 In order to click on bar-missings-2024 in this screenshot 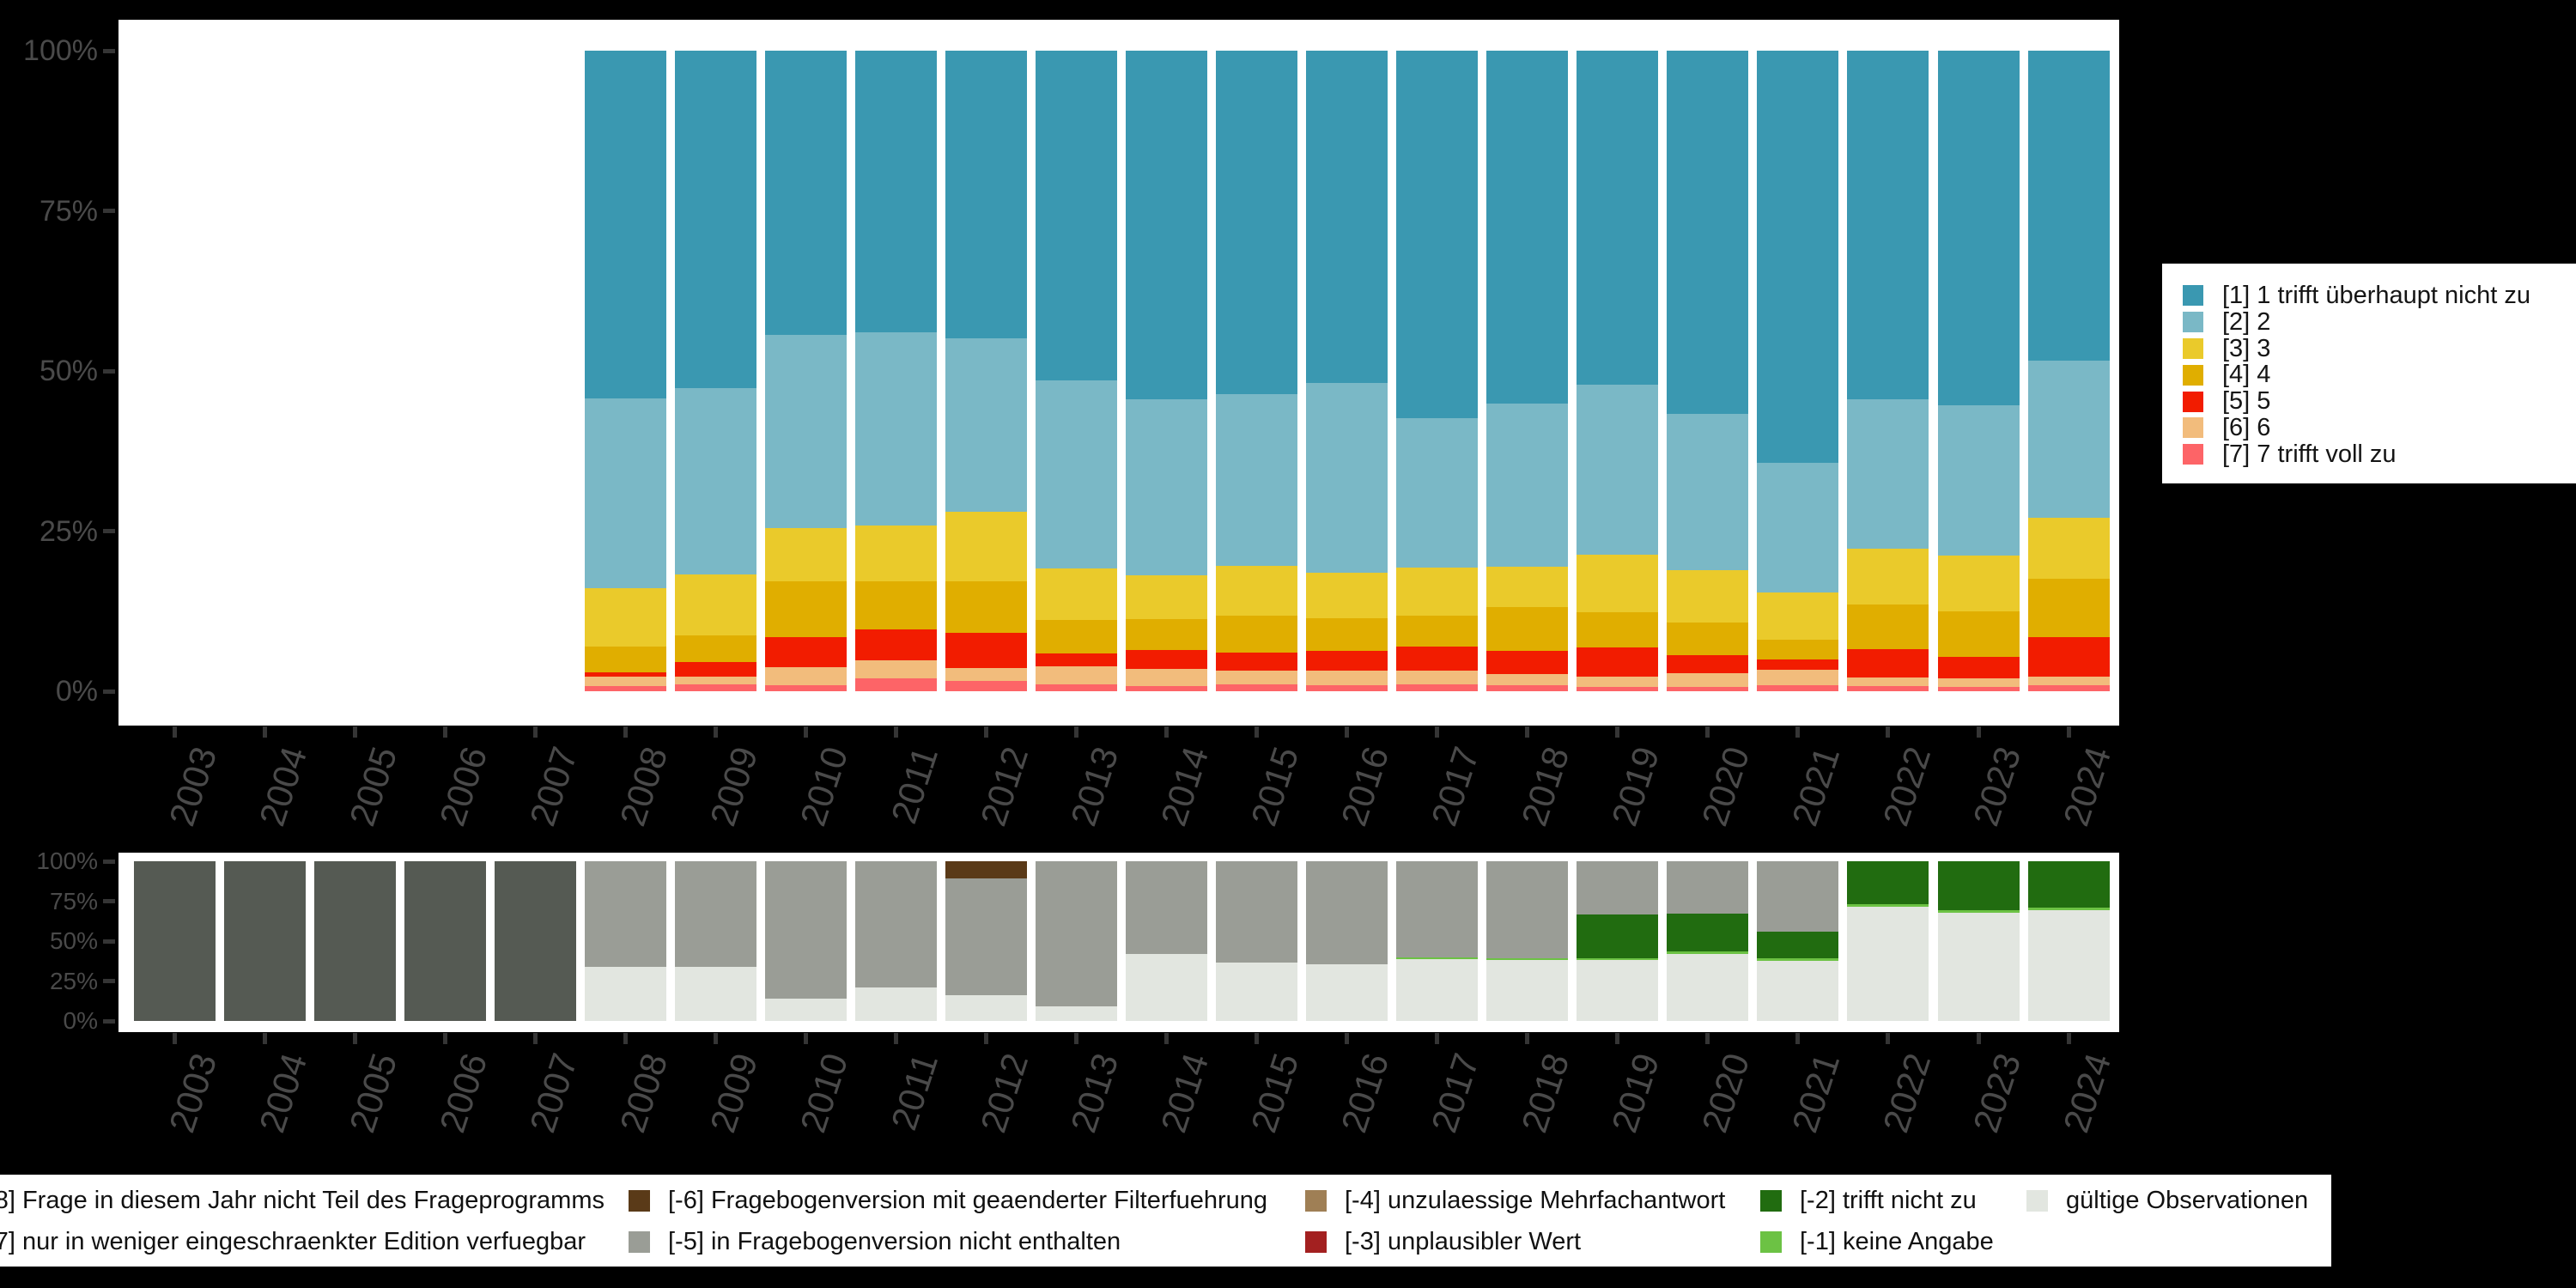, I will do `click(2068, 941)`.